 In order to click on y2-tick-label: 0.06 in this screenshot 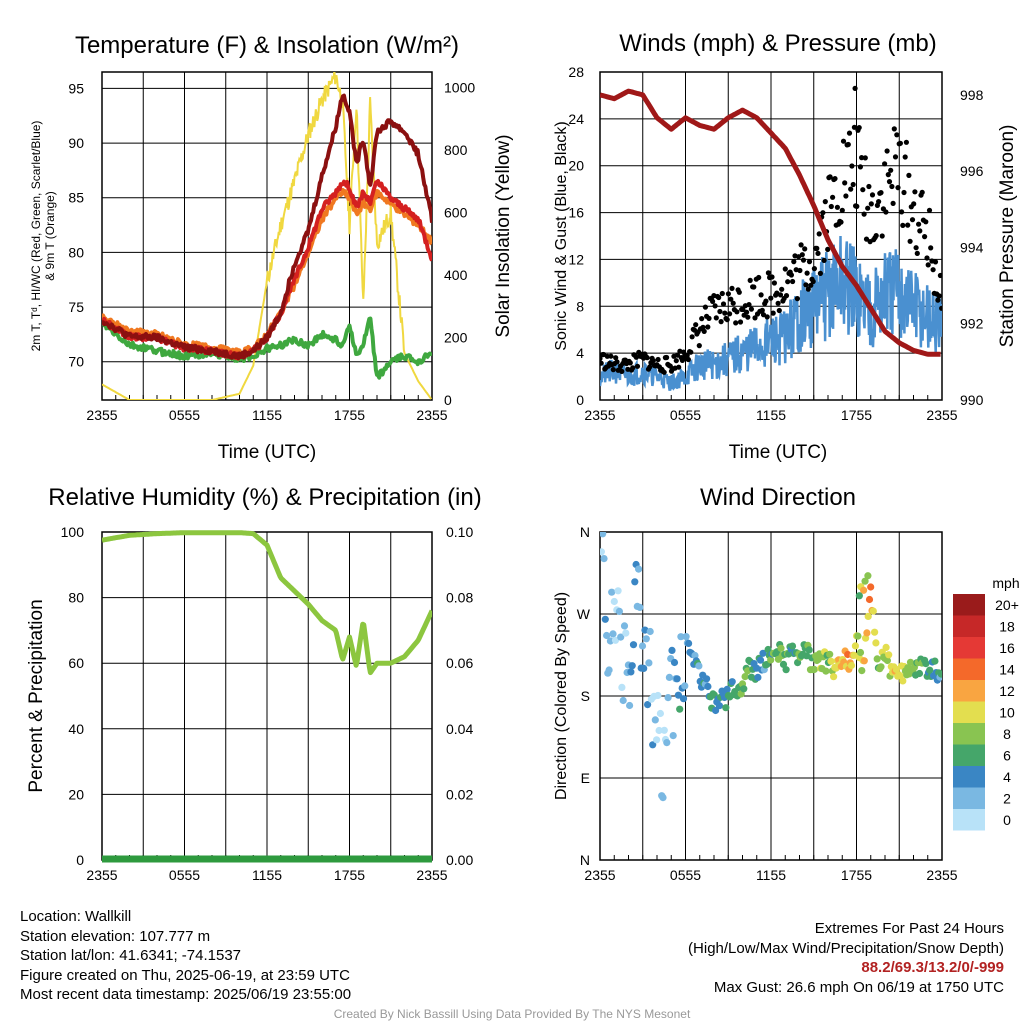, I will do `click(459, 663)`.